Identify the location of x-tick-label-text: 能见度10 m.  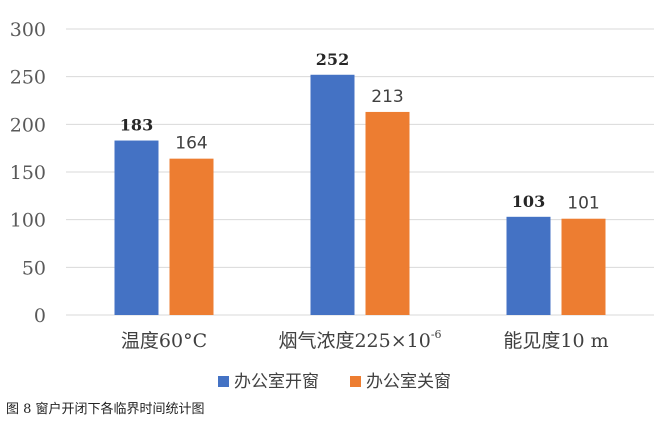
(555, 341).